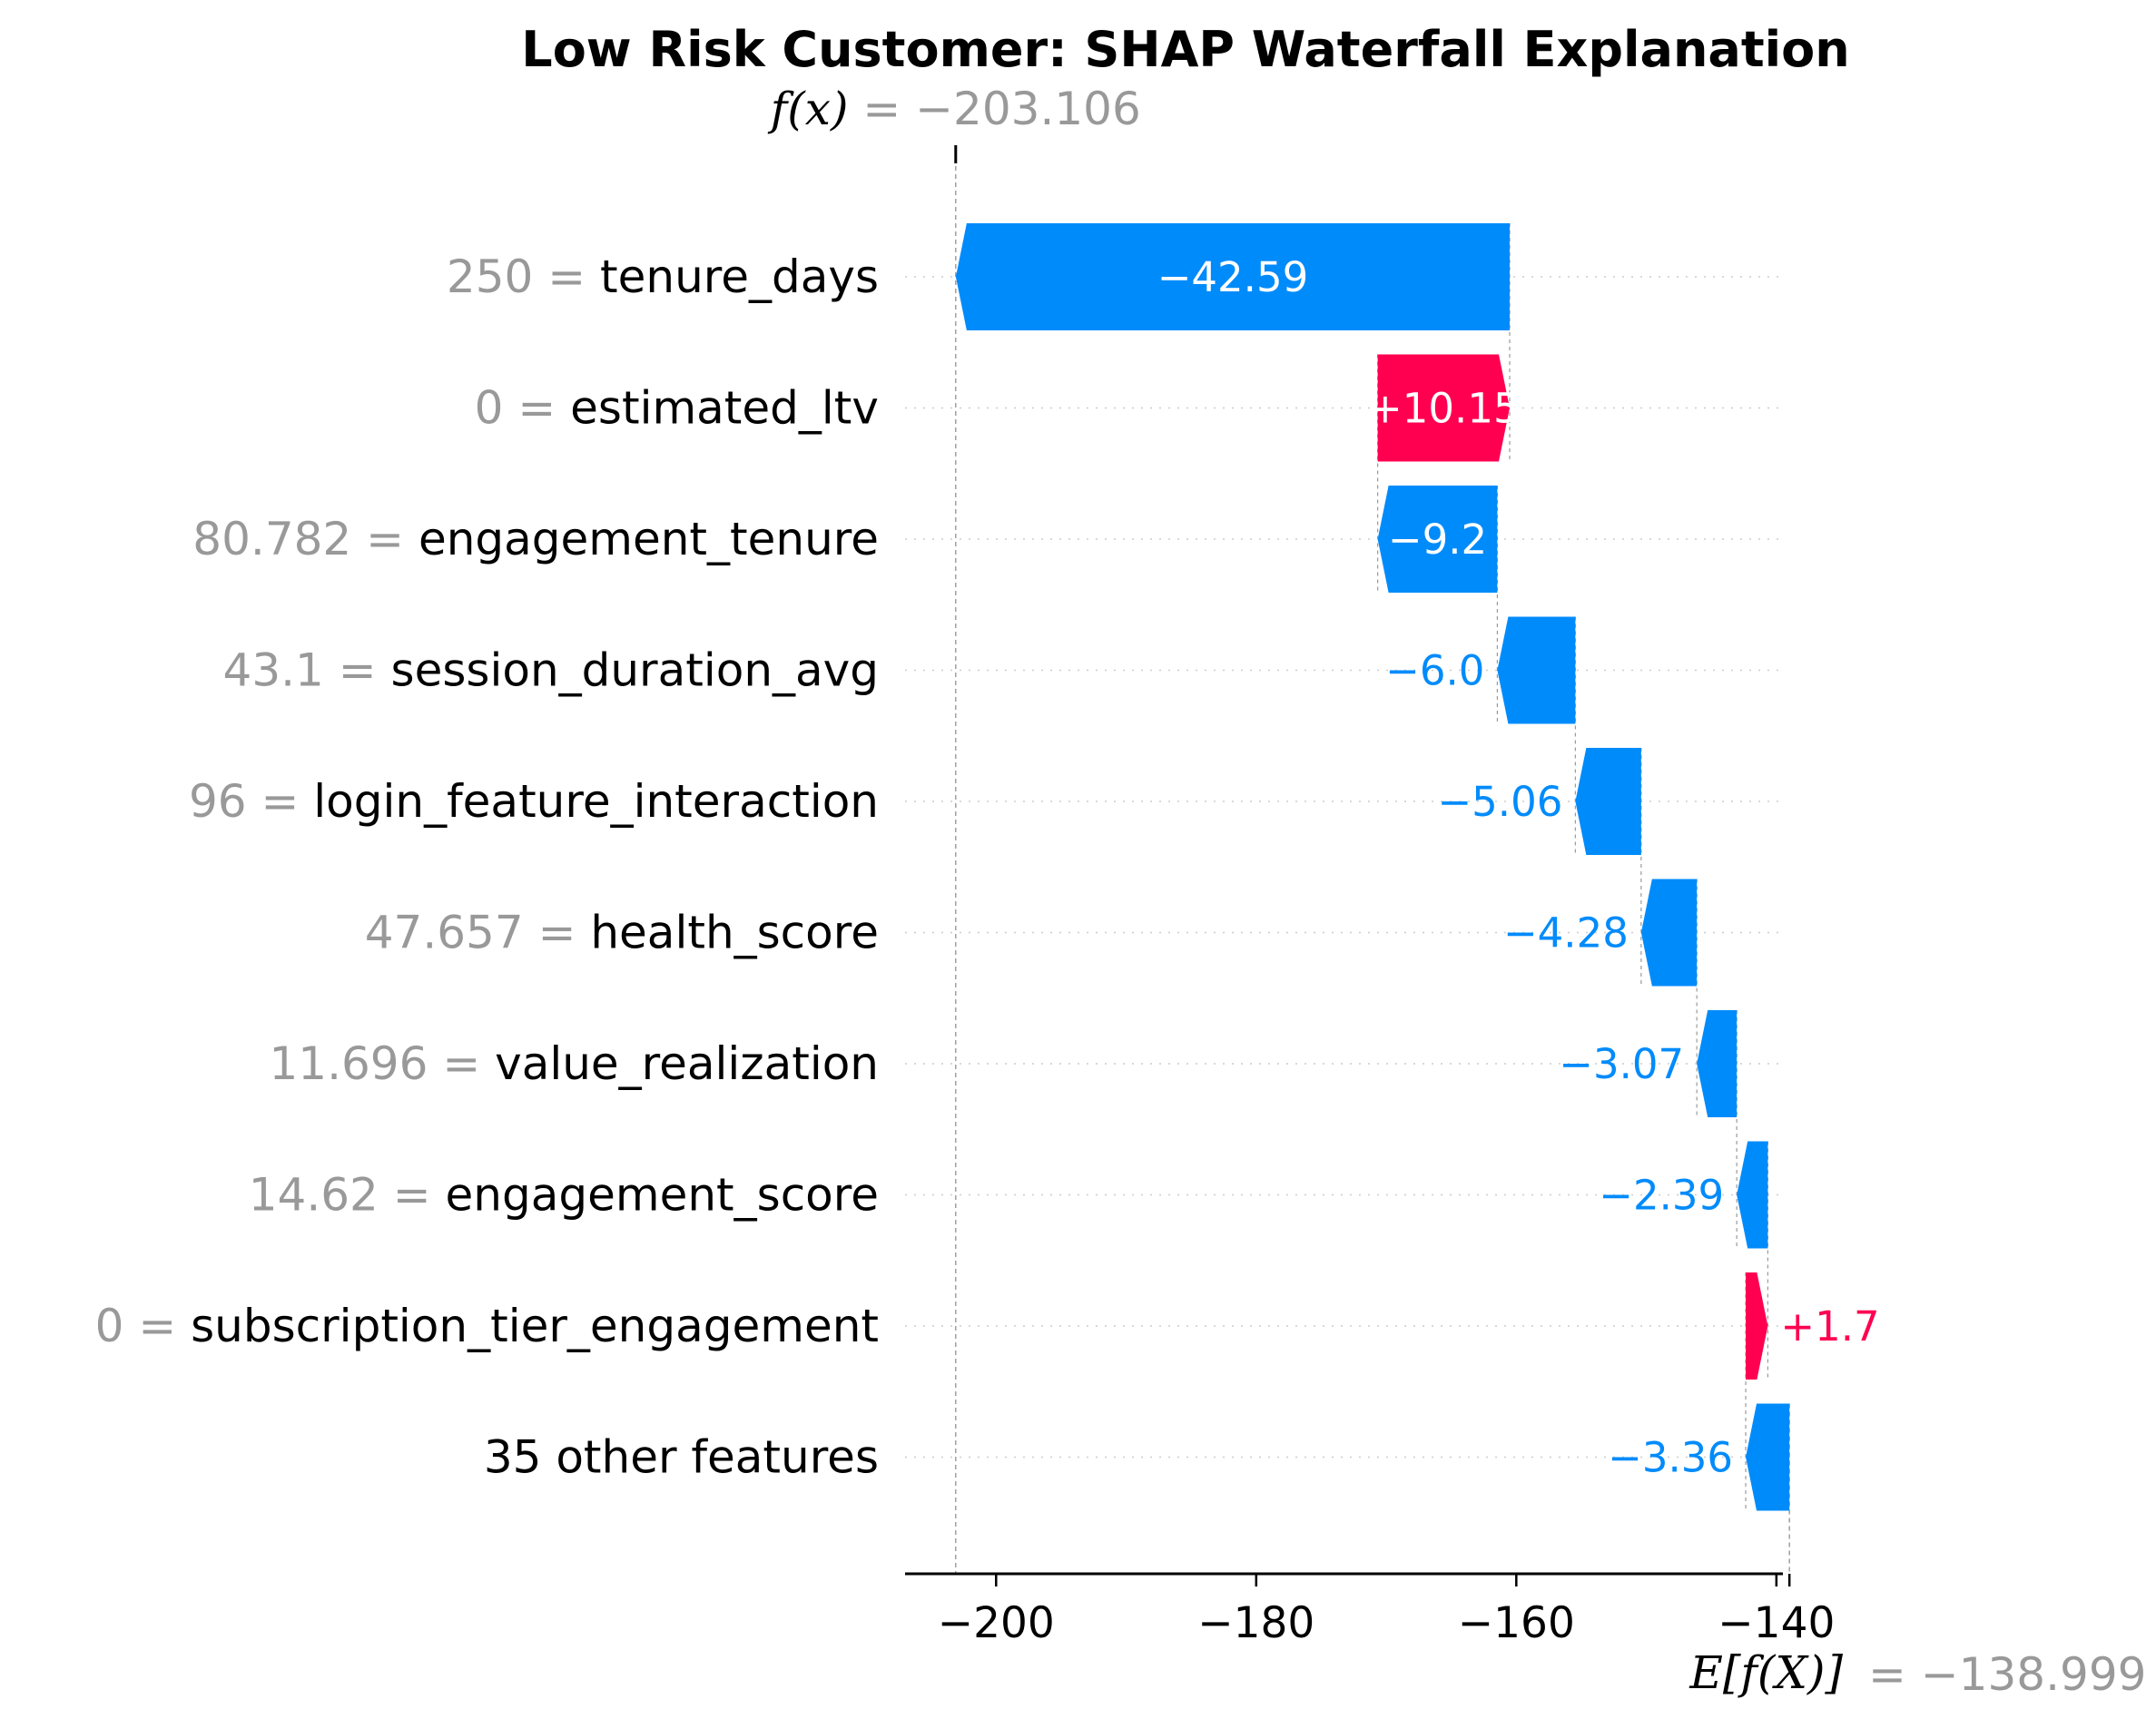  Describe the element at coordinates (1829, 1326) in the screenshot. I see `bar-value-label: +1.7` at that location.